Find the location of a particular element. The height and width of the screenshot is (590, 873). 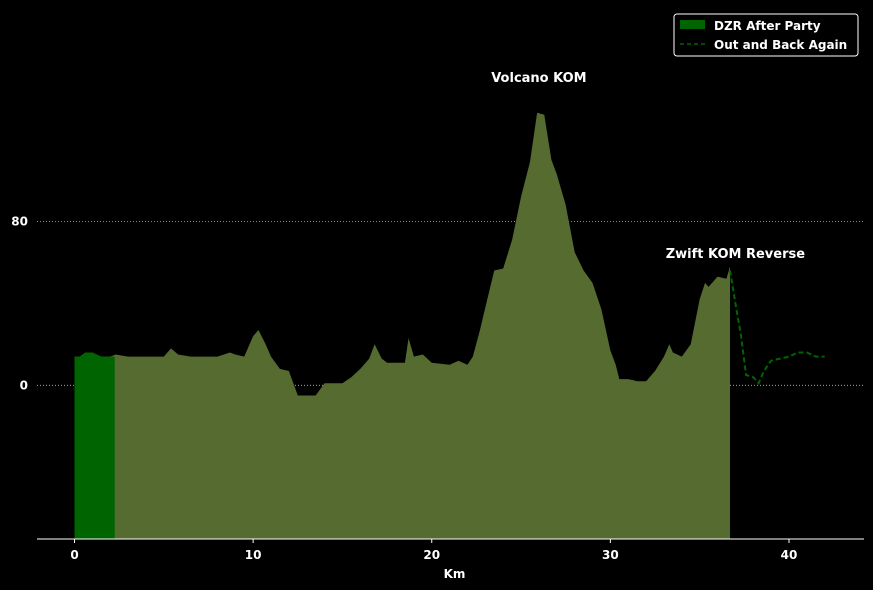

x-tick-label-0: 0 is located at coordinates (74, 555).